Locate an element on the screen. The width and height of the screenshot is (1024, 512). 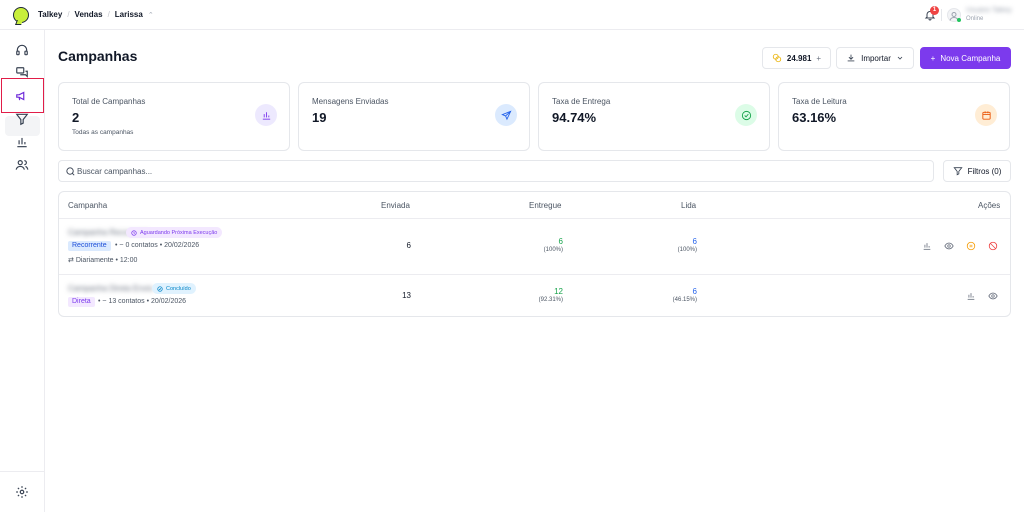
search-input is located at coordinates (502, 171).